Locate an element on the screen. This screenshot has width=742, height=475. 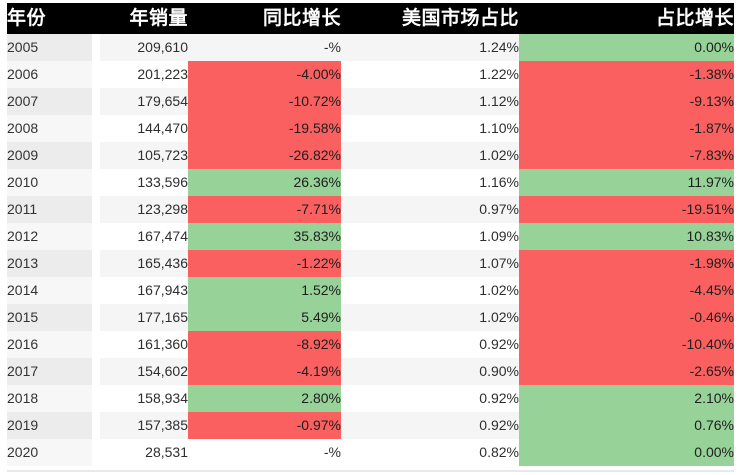
year-cell: 2011 is located at coordinates (53, 209).